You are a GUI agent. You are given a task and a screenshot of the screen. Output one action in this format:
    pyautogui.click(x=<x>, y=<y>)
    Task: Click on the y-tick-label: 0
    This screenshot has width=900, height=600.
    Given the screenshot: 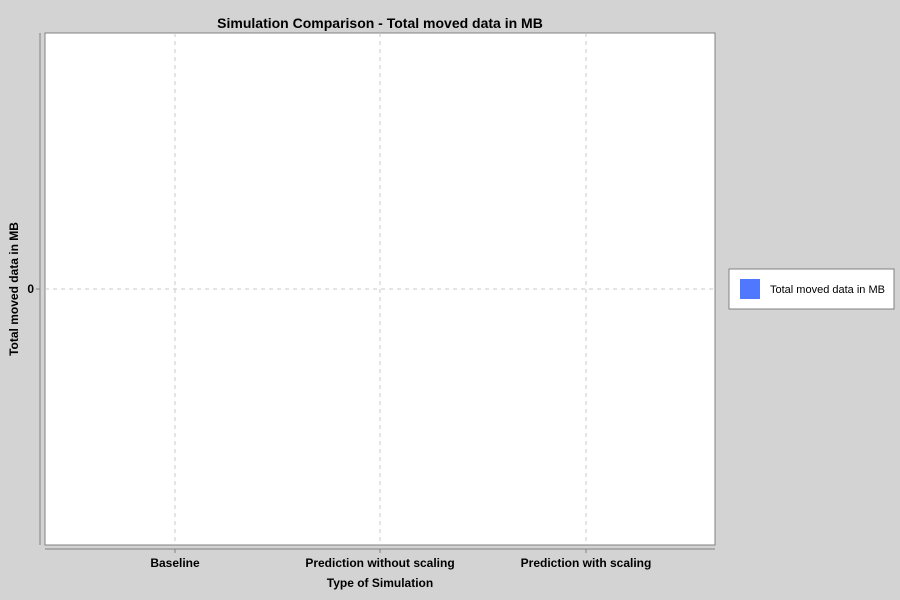 What is the action you would take?
    pyautogui.click(x=30, y=289)
    